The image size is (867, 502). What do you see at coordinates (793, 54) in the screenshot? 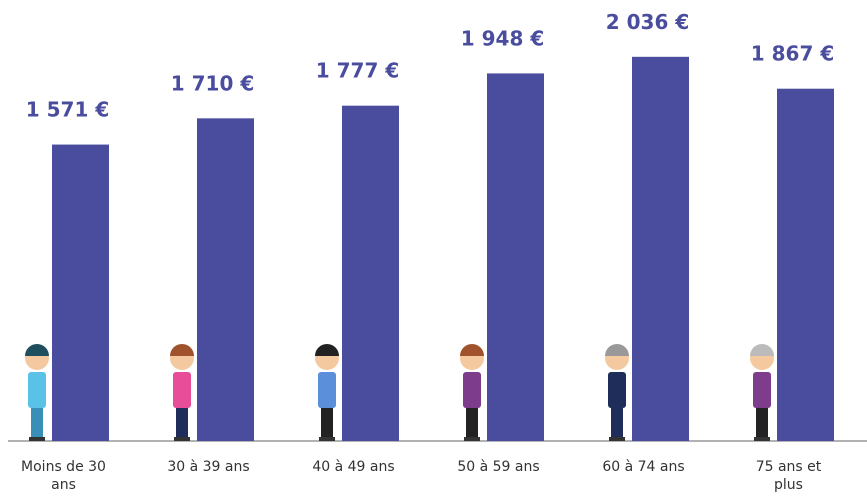
I see `value-label: 1 867 €` at bounding box center [793, 54].